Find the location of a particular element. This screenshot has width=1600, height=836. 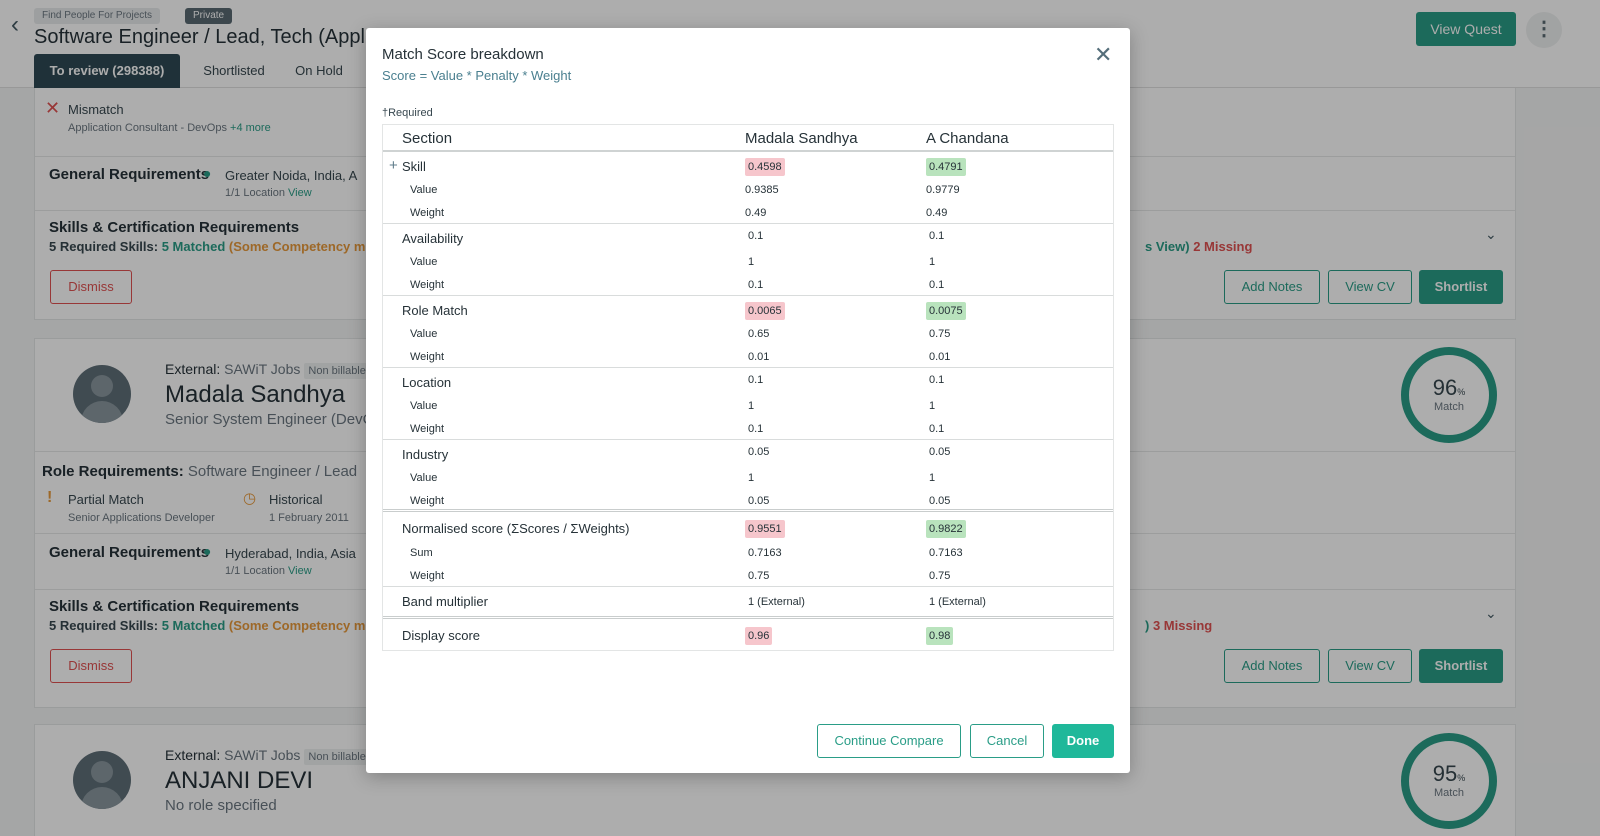

weight-b: 0.05 is located at coordinates (940, 501).